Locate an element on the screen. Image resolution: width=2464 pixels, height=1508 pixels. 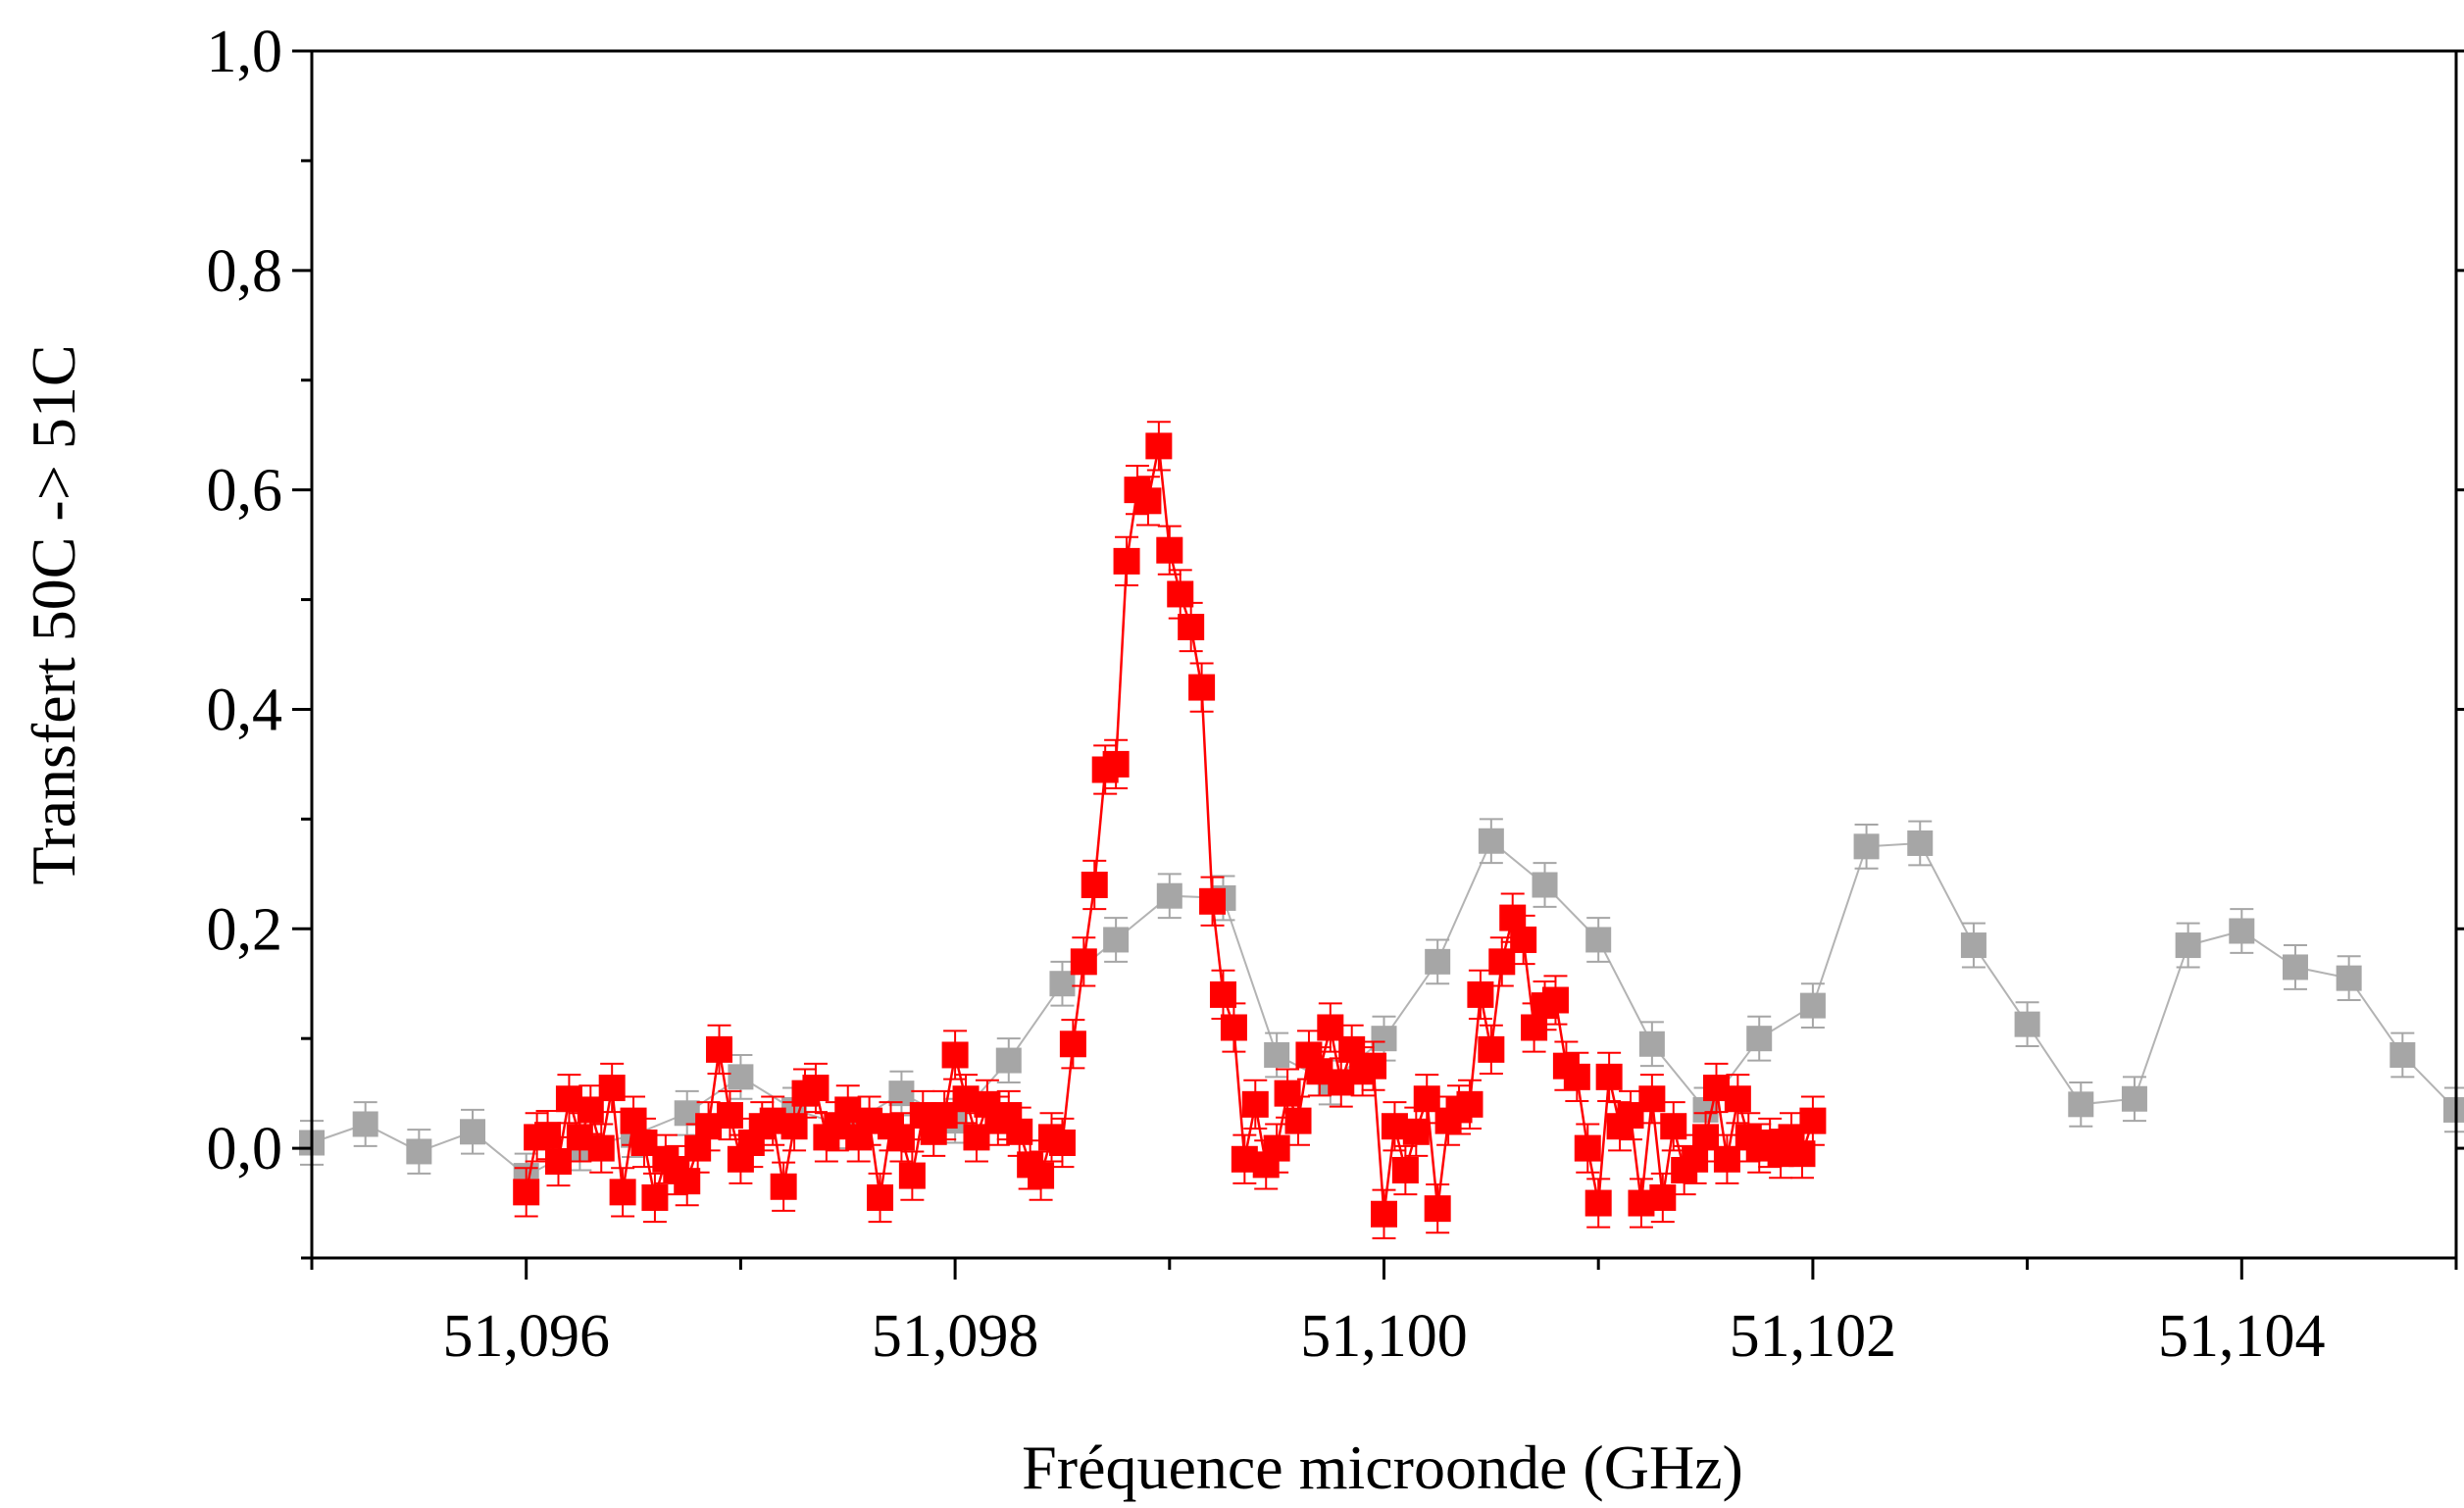
y-axis-title: Transfert 50C -> 51C is located at coordinates (53, 614).